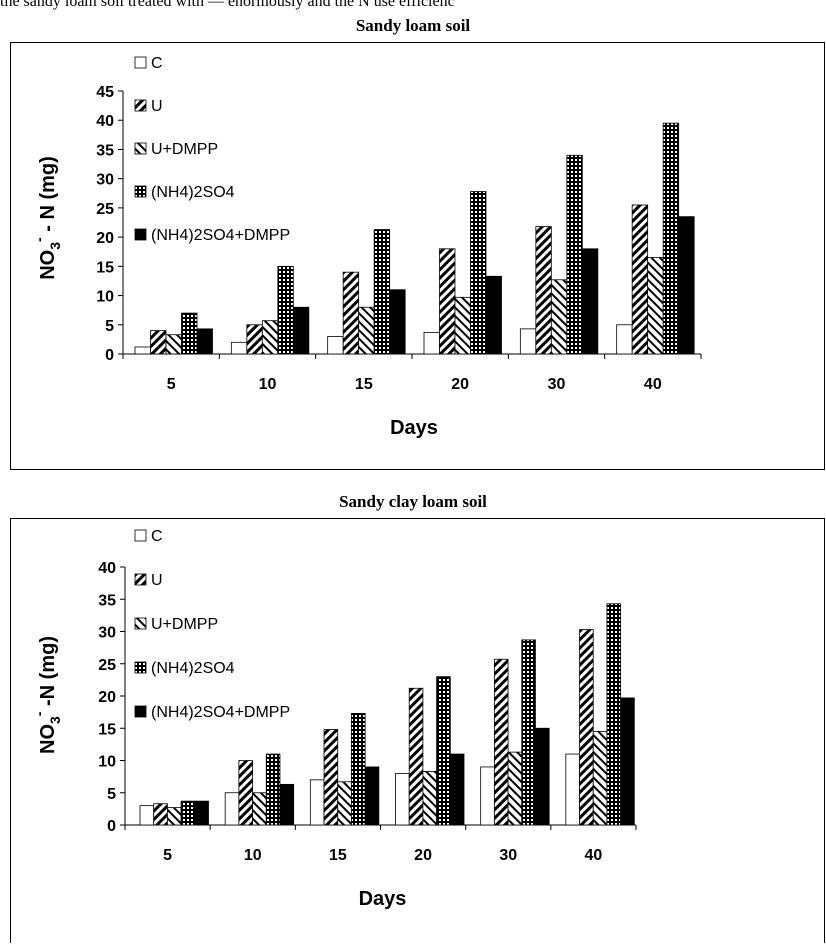 This screenshot has height=944, width=826. What do you see at coordinates (47, 695) in the screenshot?
I see `y-axis-title: NO3- -N (mg)` at bounding box center [47, 695].